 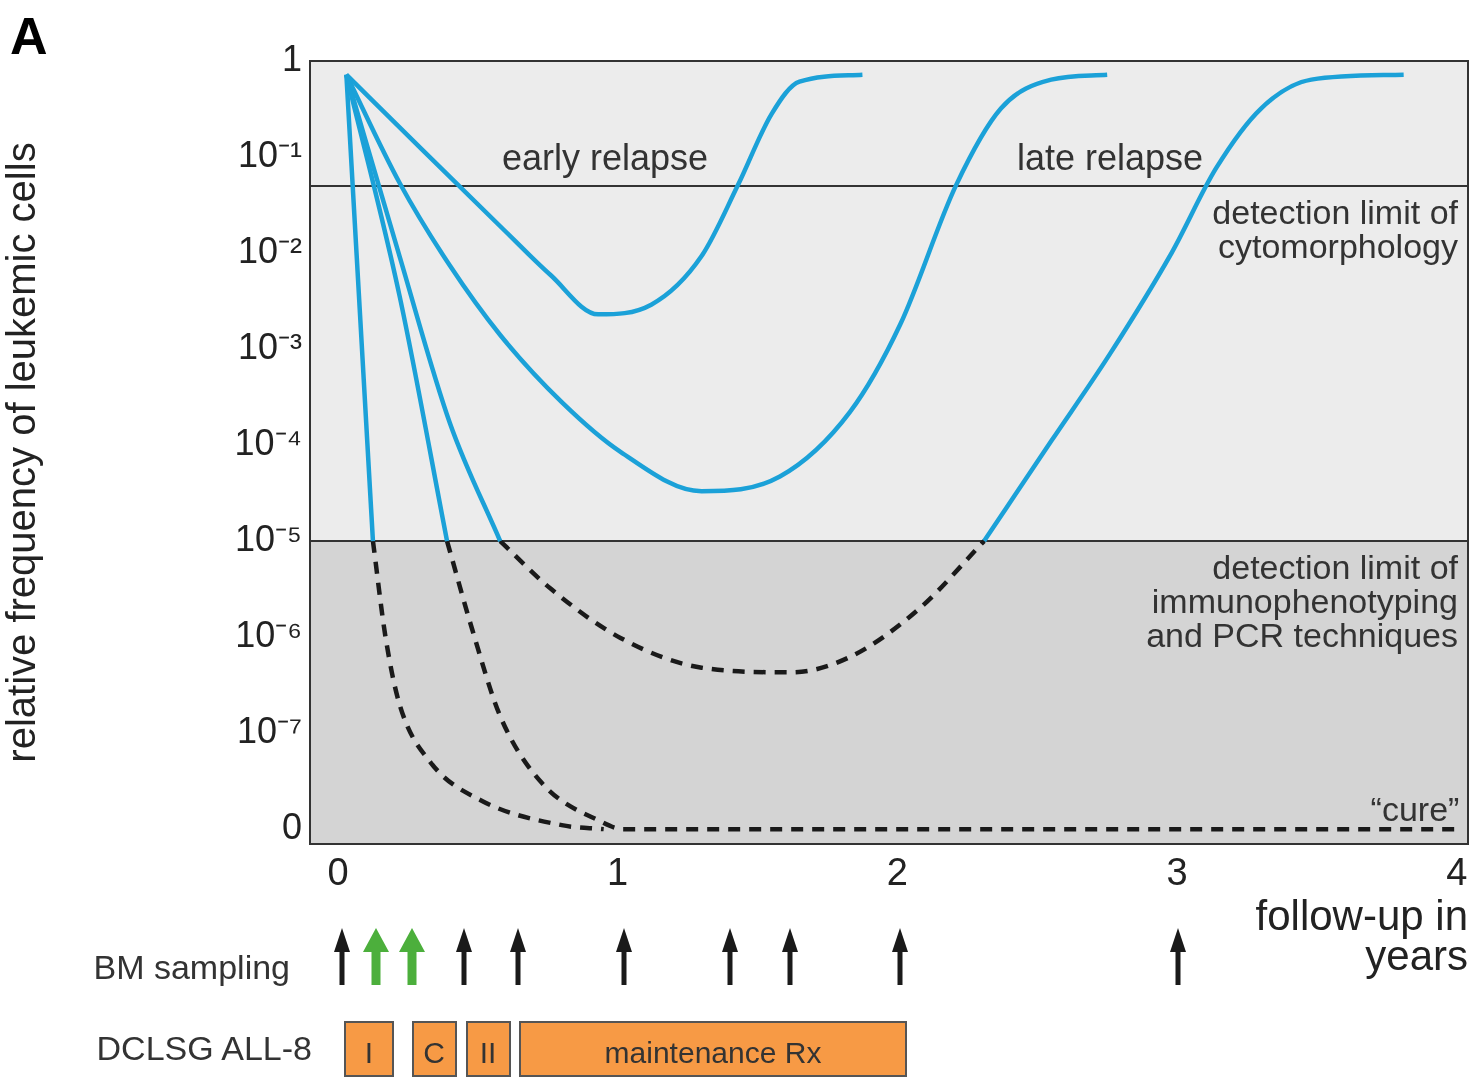 What do you see at coordinates (270, 250) in the screenshot?
I see `y-tick-label: 10⁻²` at bounding box center [270, 250].